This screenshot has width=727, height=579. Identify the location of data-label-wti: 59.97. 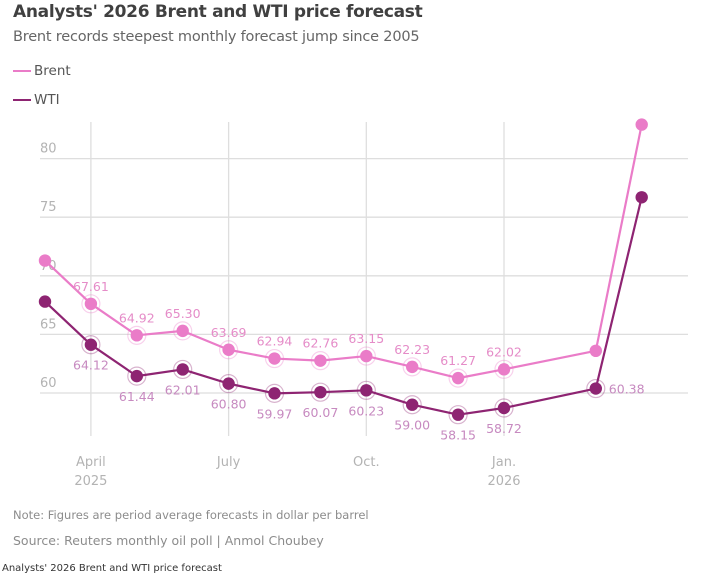
(275, 413).